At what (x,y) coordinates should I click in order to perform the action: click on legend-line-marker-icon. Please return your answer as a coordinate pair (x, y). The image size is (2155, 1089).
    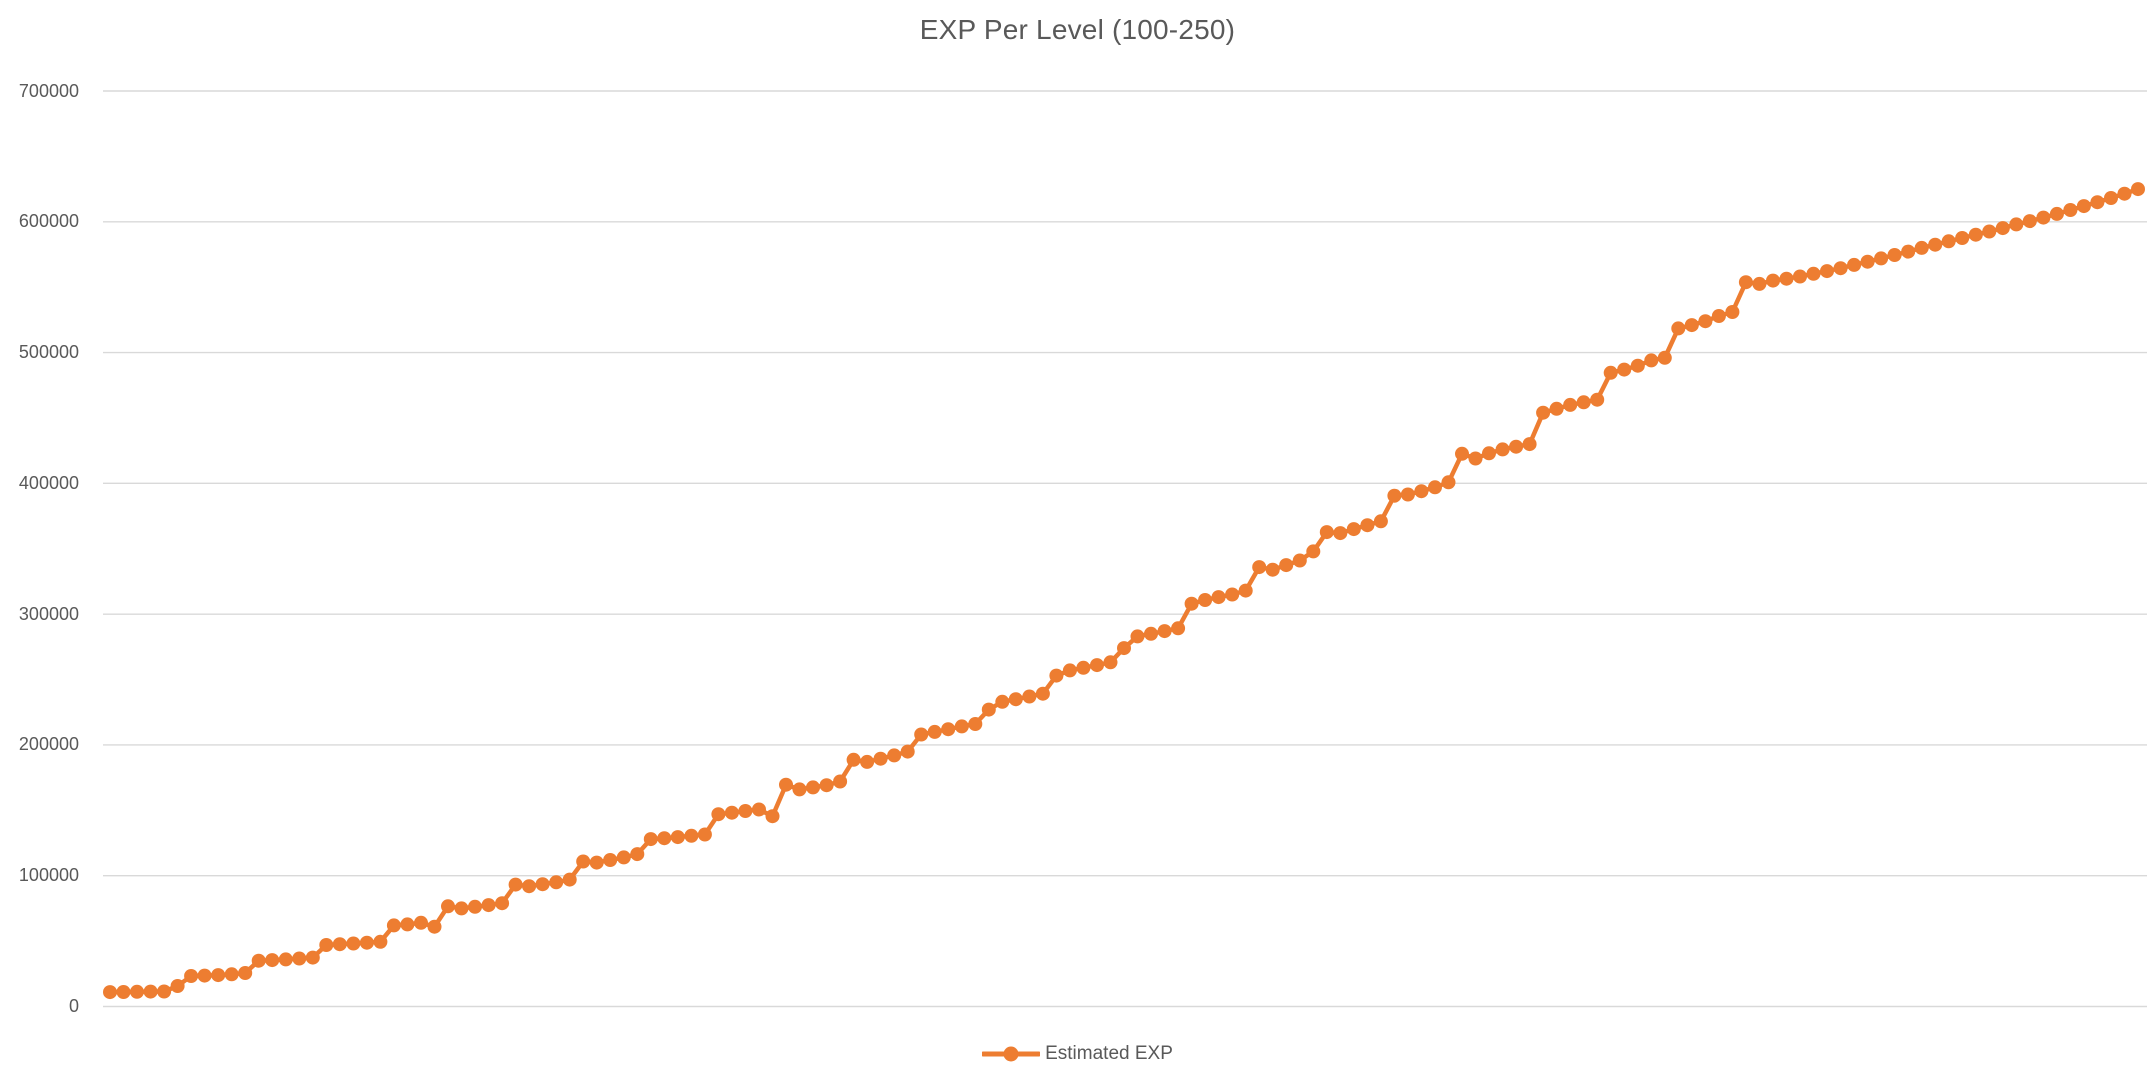
    Looking at the image, I should click on (1011, 1054).